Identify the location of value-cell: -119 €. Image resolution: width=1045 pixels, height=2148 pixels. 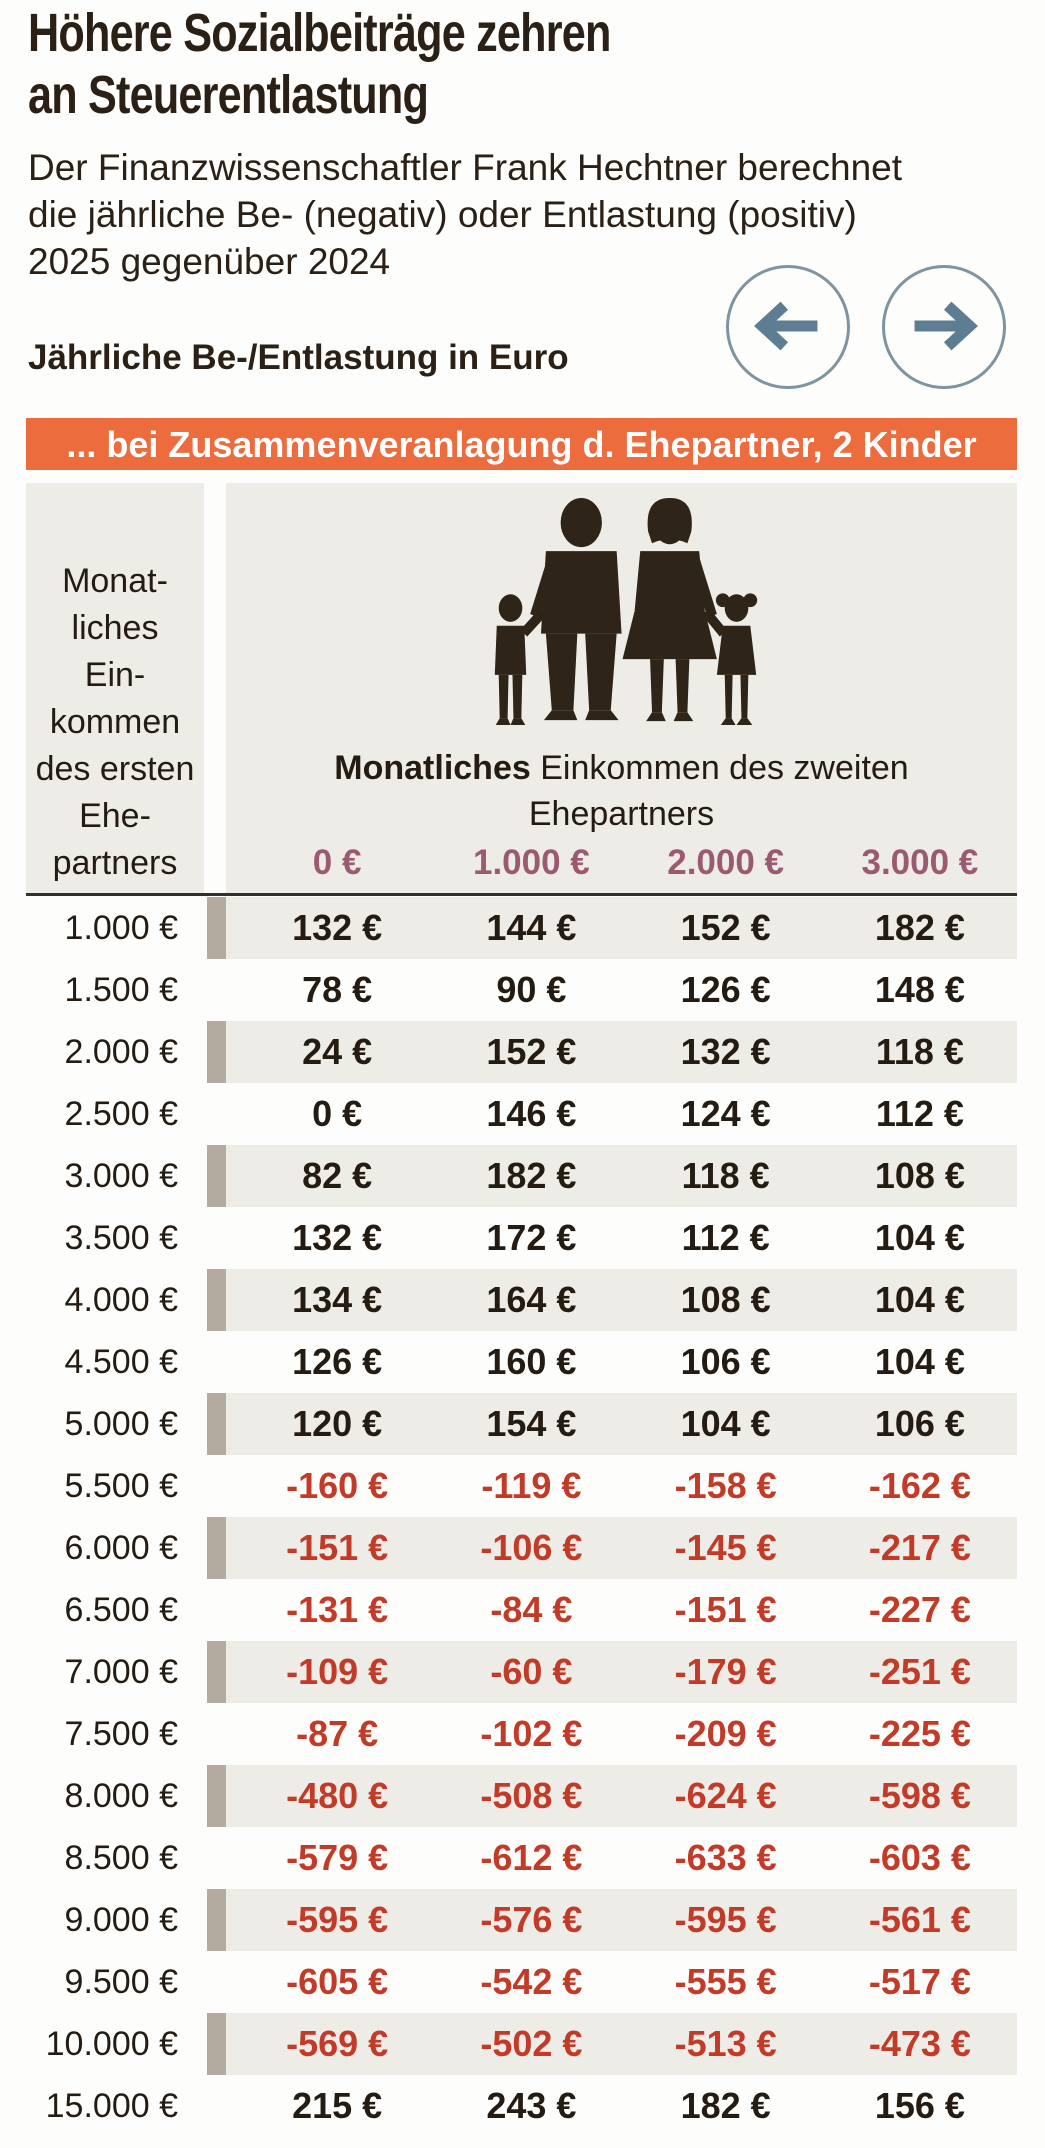
(531, 1485).